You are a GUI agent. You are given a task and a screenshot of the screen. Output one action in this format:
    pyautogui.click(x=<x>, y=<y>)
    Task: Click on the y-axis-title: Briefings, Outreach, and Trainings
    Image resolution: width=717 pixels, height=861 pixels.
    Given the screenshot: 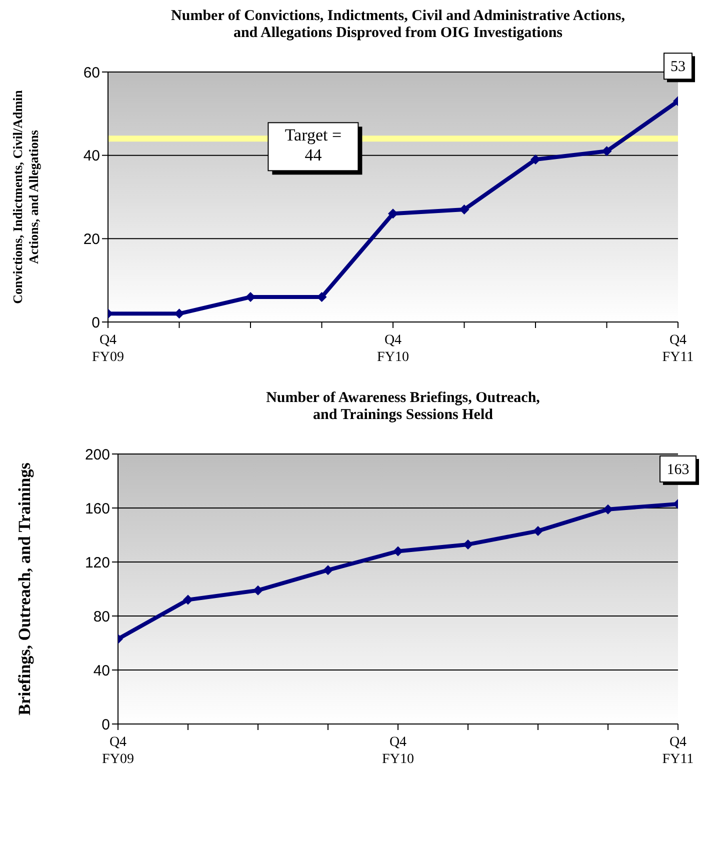 What is the action you would take?
    pyautogui.click(x=24, y=589)
    